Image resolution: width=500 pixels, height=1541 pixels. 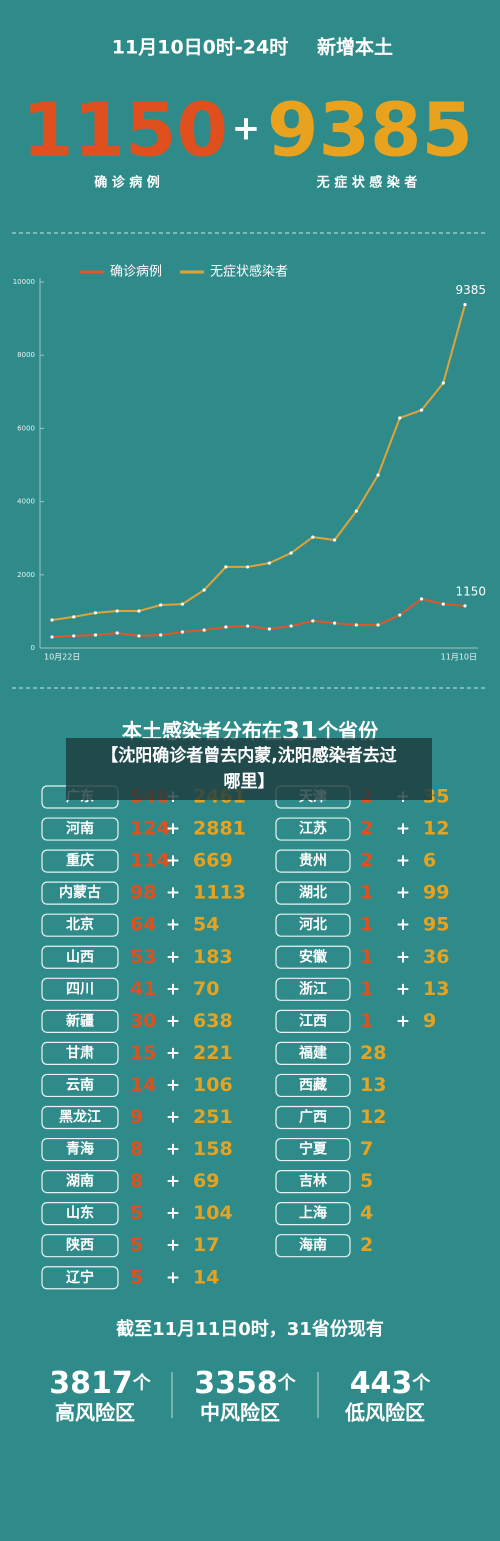 What do you see at coordinates (100, 1383) in the screenshot?
I see `risk-count: 3817个` at bounding box center [100, 1383].